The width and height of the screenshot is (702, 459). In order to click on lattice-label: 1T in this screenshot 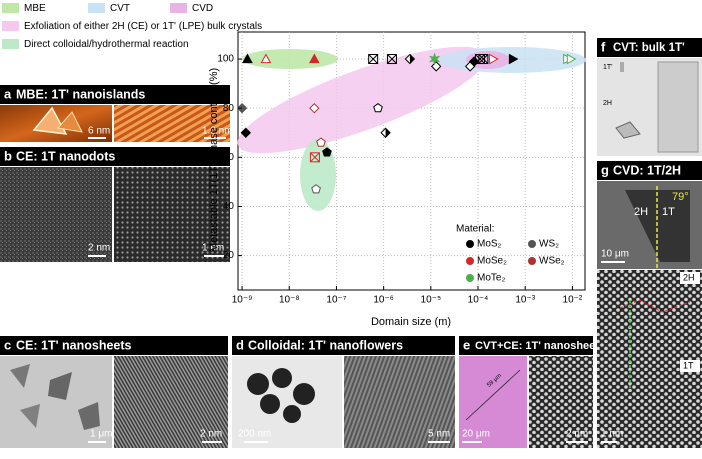, I will do `click(688, 365)`.